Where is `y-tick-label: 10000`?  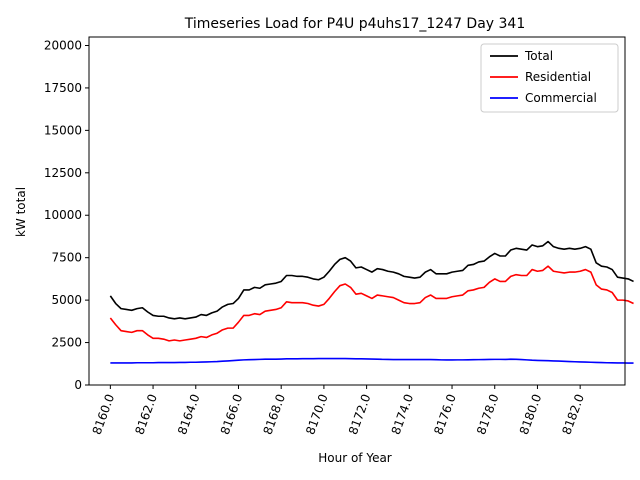 y-tick-label: 10000 is located at coordinates (63, 215).